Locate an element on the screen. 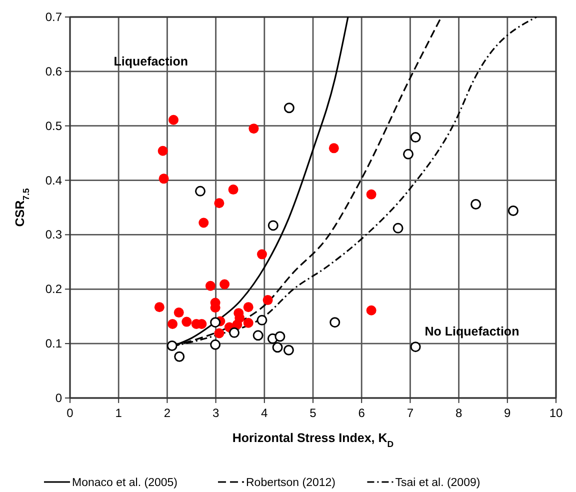 The image size is (576, 492). x-tick-label: 8 is located at coordinates (458, 413).